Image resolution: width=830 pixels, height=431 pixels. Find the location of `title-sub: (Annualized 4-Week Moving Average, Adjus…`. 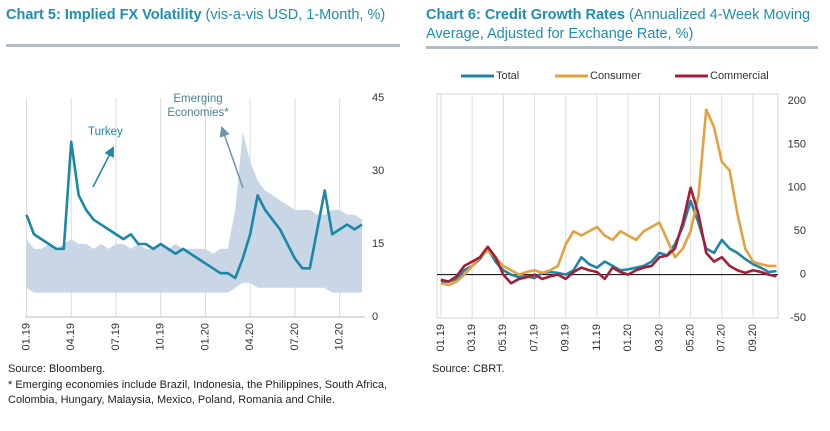

title-sub: (Annualized 4-Week Moving Average, Adjus… is located at coordinates (618, 24).